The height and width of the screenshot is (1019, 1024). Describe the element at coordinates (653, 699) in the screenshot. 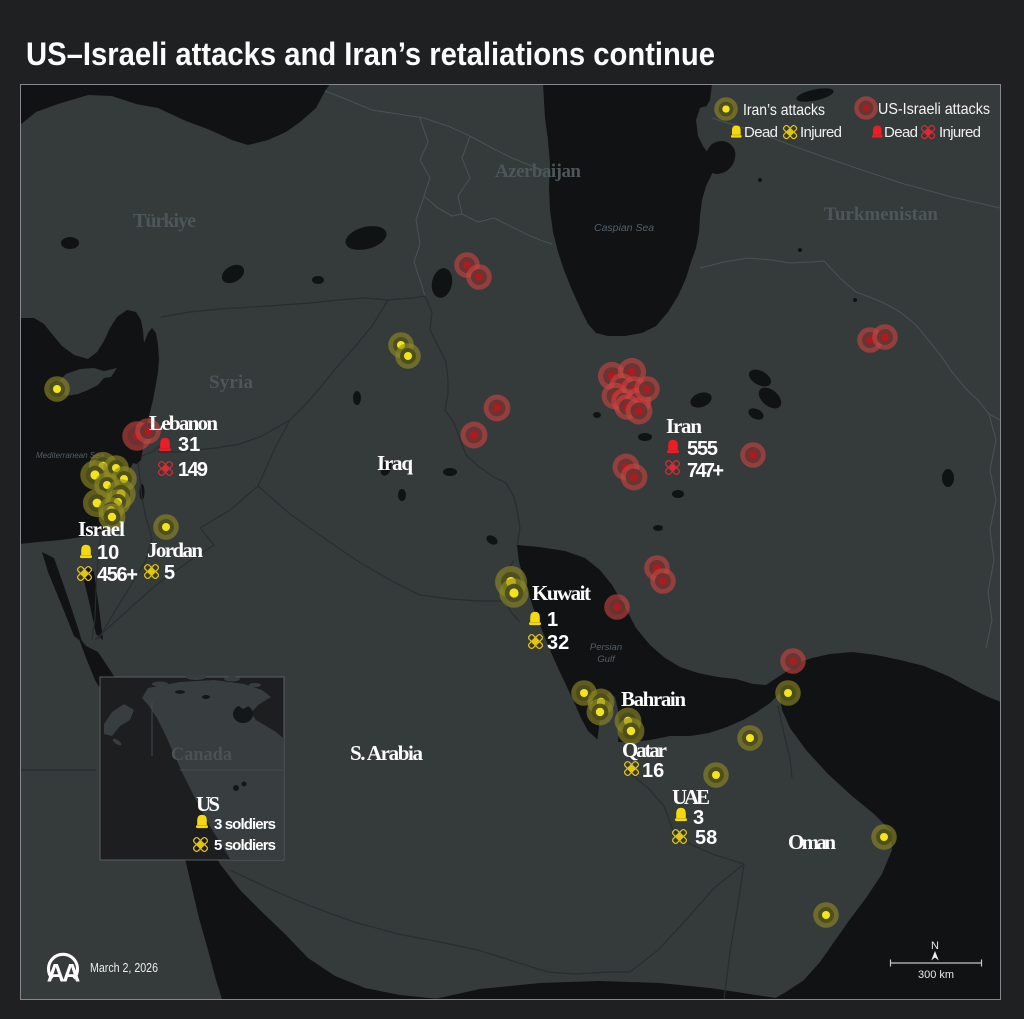

I see `svg-text: Bahrain` at that location.